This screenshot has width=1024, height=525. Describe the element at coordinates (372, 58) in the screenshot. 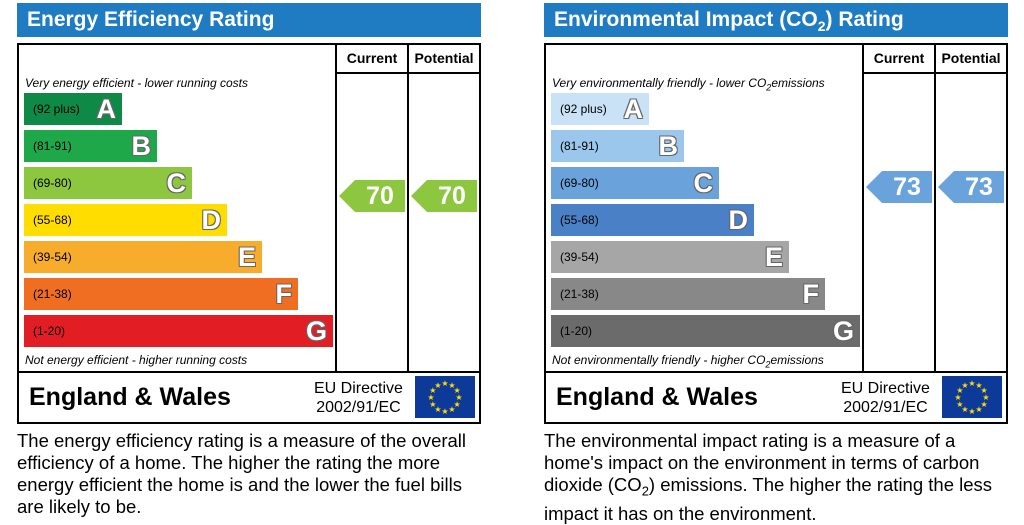

I see `current-column-header: Current` at that location.